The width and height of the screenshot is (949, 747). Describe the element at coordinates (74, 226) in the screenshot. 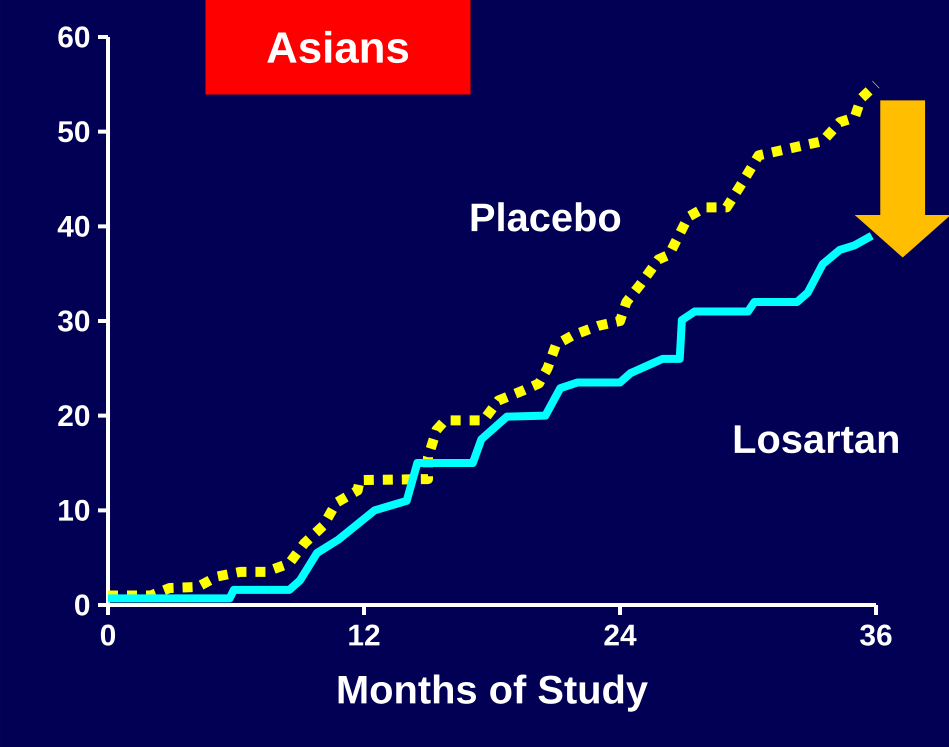

I see `y-tick-label: 40` at that location.